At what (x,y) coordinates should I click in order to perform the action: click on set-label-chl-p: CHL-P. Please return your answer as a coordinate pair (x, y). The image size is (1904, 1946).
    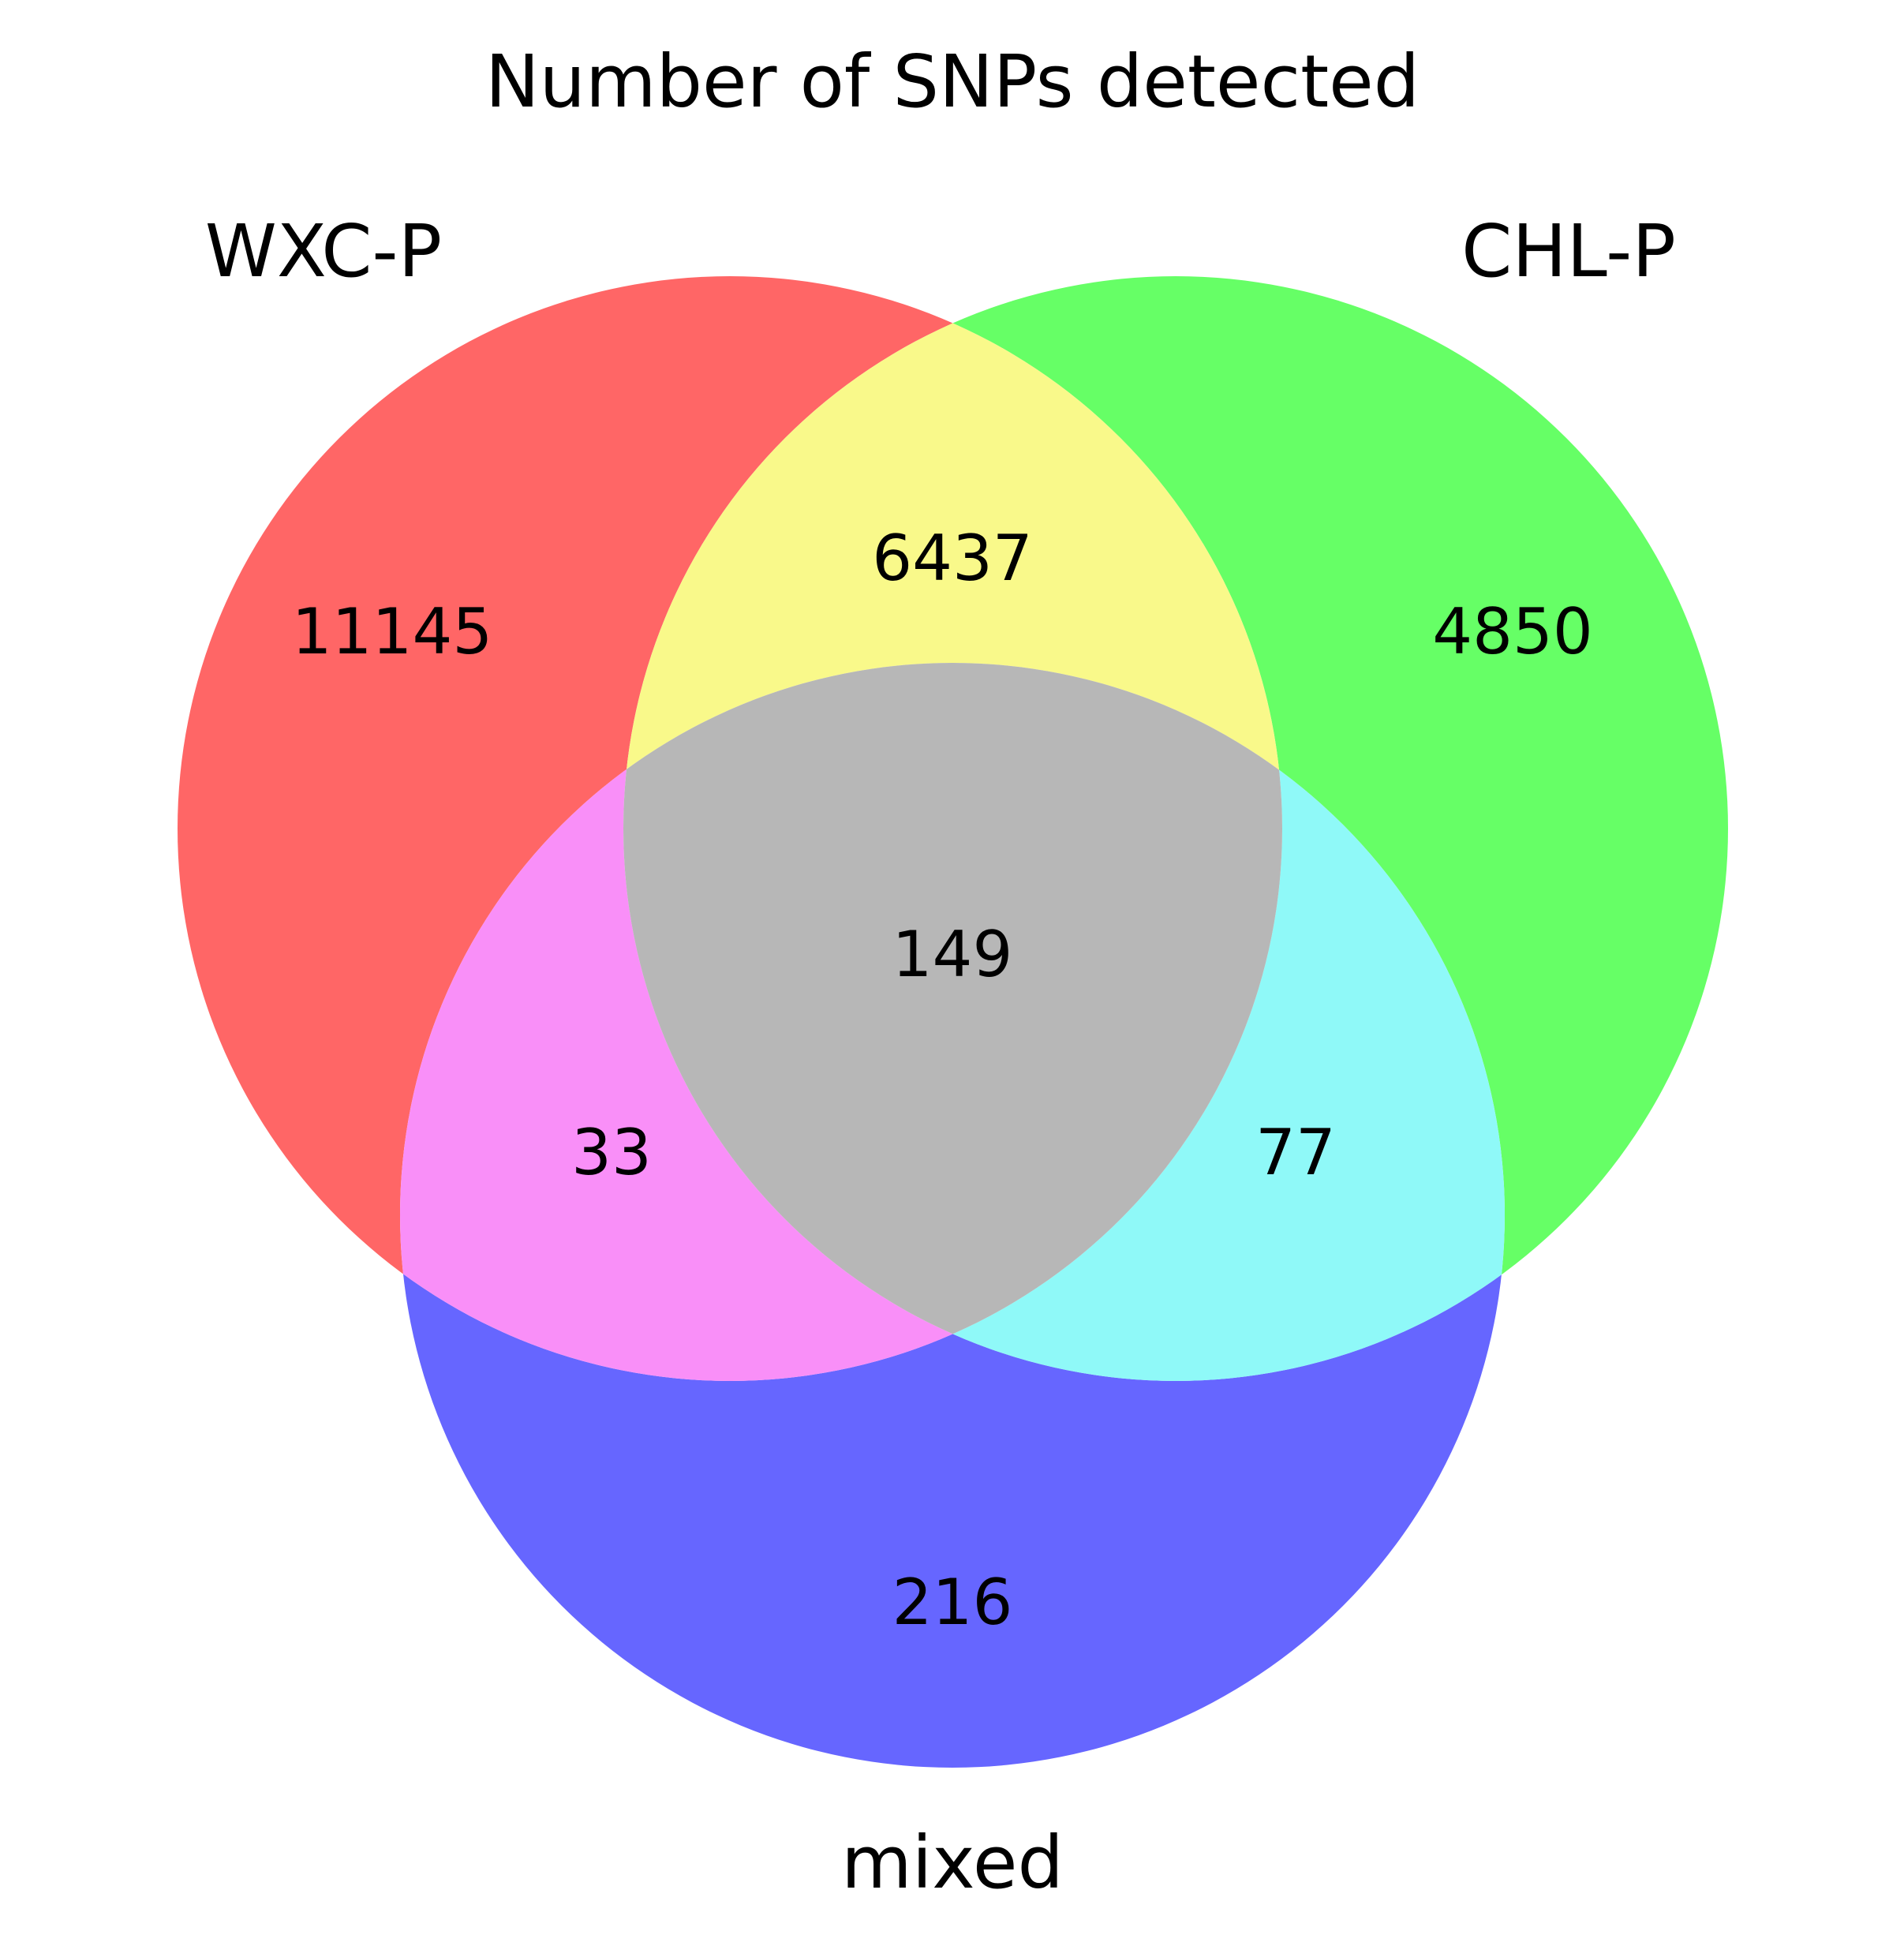
    Looking at the image, I should click on (1568, 251).